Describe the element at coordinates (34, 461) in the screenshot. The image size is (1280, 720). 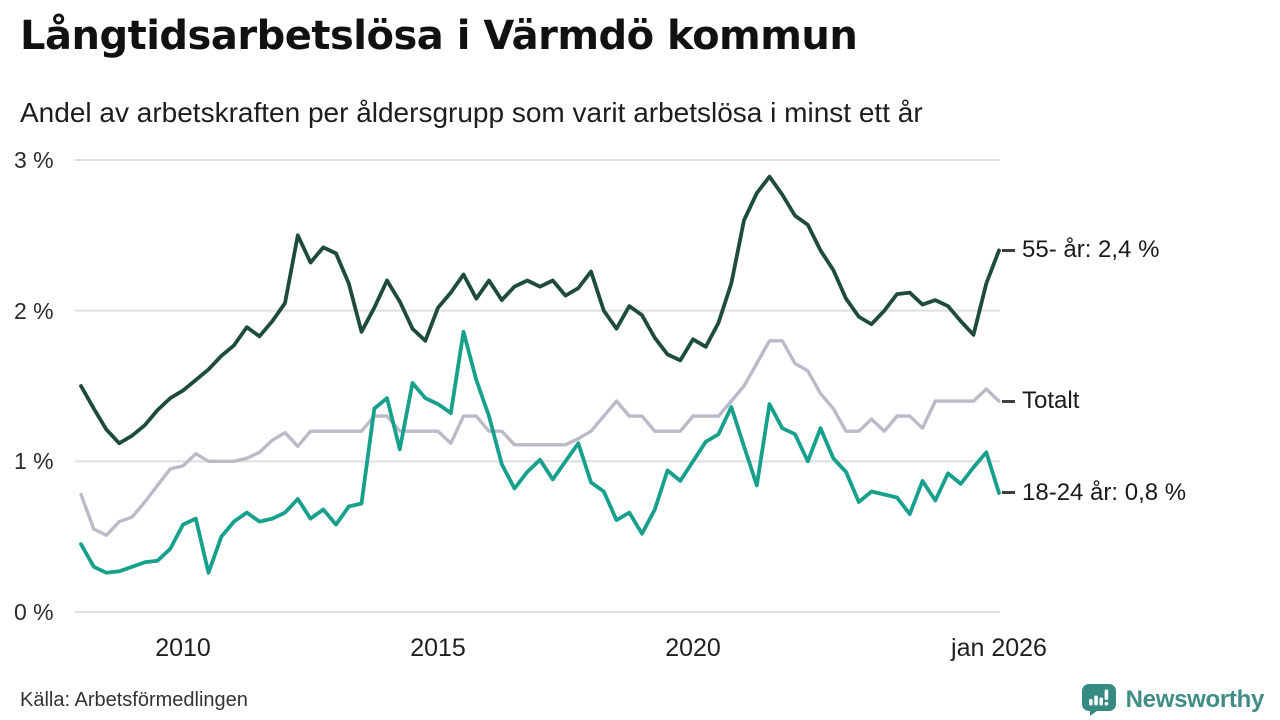
I see `y-axis-tick-label: 1 %` at that location.